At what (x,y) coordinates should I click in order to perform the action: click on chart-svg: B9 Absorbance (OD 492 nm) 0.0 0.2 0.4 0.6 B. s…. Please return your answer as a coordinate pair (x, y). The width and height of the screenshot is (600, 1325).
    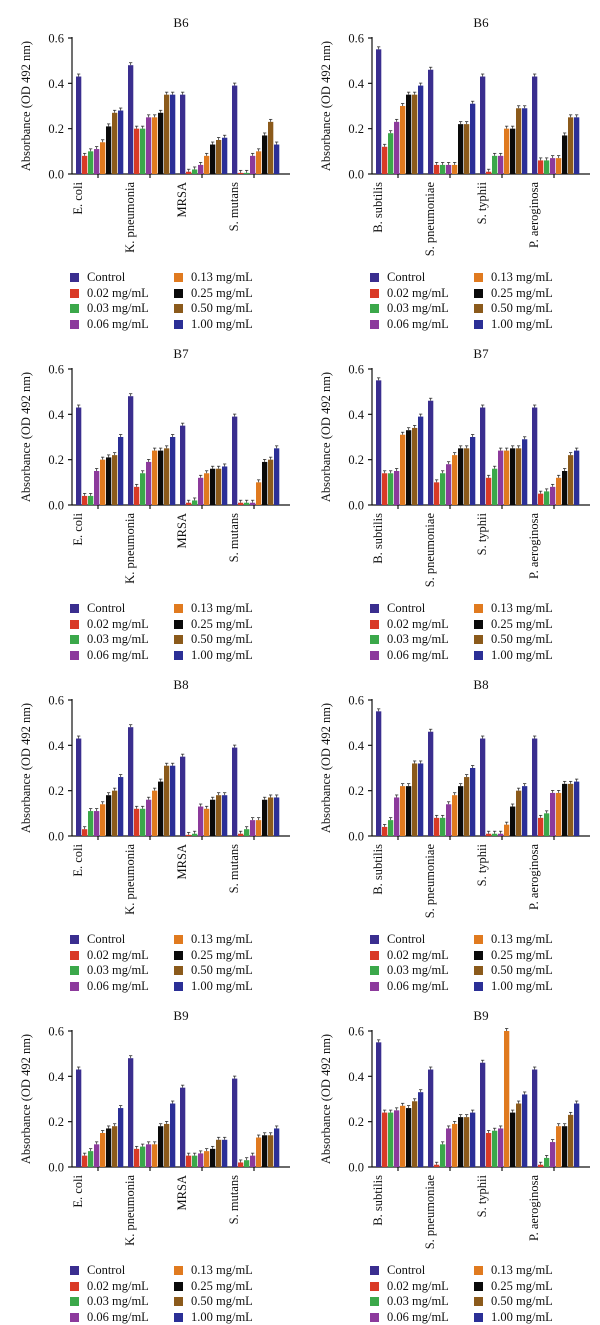
    Looking at the image, I should click on (454, 1128).